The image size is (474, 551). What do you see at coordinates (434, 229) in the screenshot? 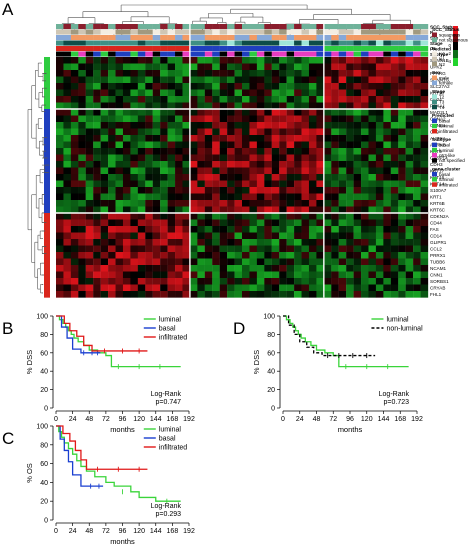
I see `gene-label: FAS` at bounding box center [434, 229].